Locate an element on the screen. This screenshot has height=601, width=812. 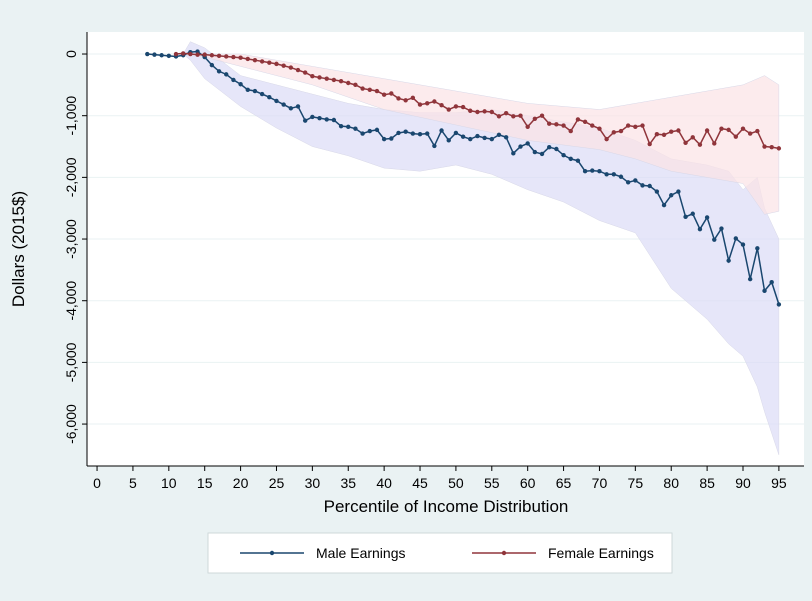
x-tick-label: 95 is located at coordinates (779, 483).